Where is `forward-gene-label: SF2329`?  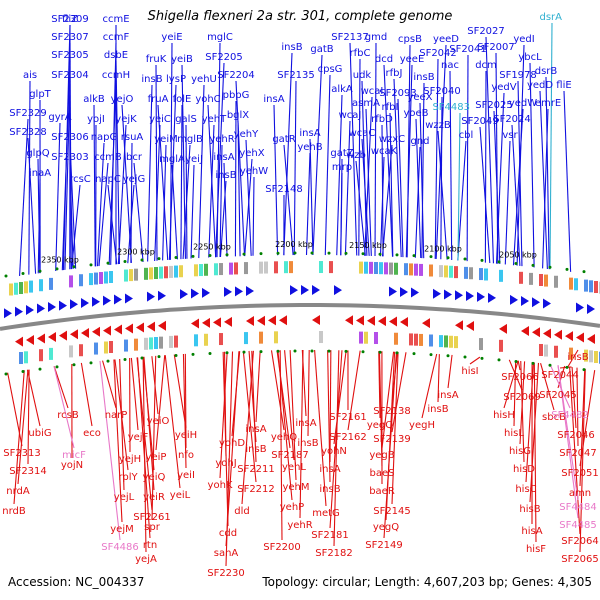
forward-gene-label: SF2329 is located at coordinates (28, 113).